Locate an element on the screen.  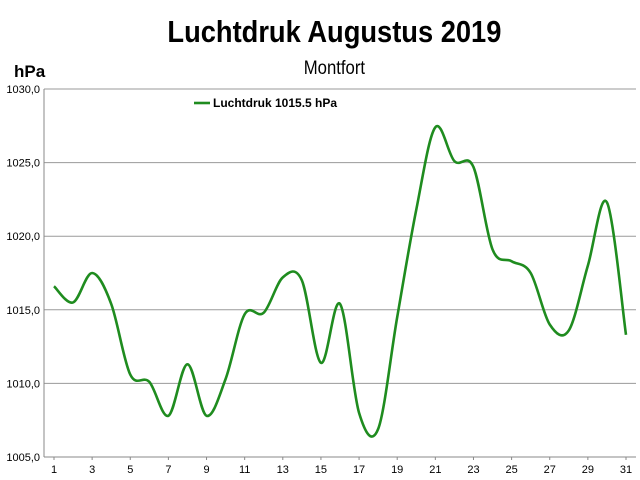
x-tick-label: 31 is located at coordinates (626, 470).